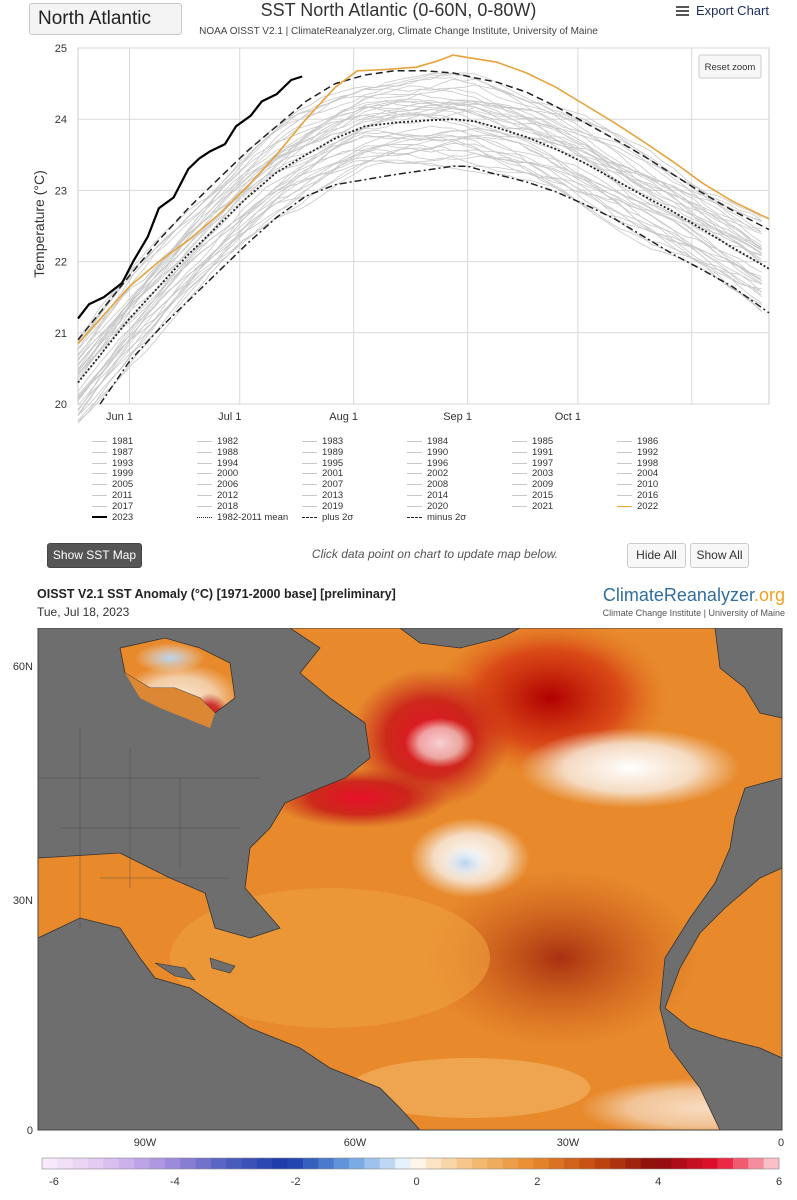 The image size is (797, 1200). I want to click on legend-label: 2008, so click(438, 485).